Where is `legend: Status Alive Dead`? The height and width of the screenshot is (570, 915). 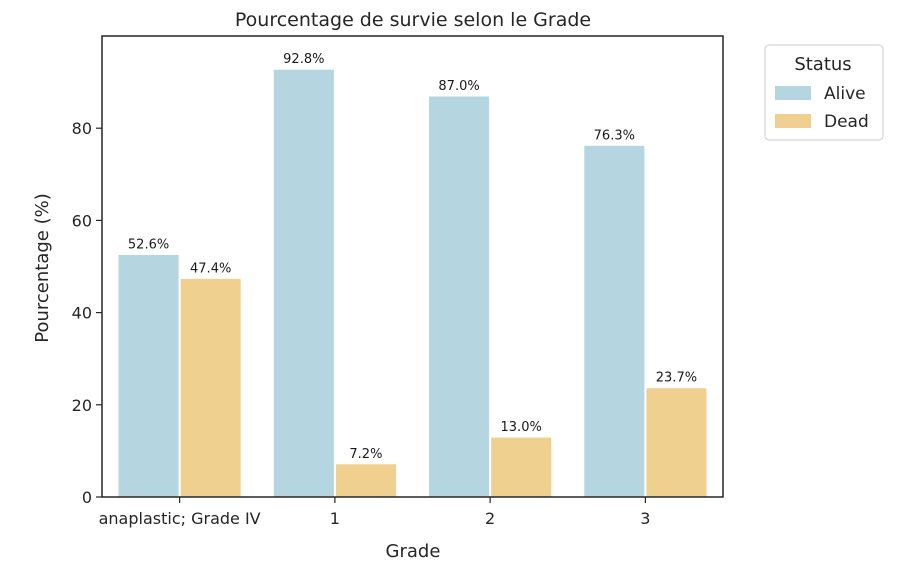
legend: Status Alive Dead is located at coordinates (824, 92).